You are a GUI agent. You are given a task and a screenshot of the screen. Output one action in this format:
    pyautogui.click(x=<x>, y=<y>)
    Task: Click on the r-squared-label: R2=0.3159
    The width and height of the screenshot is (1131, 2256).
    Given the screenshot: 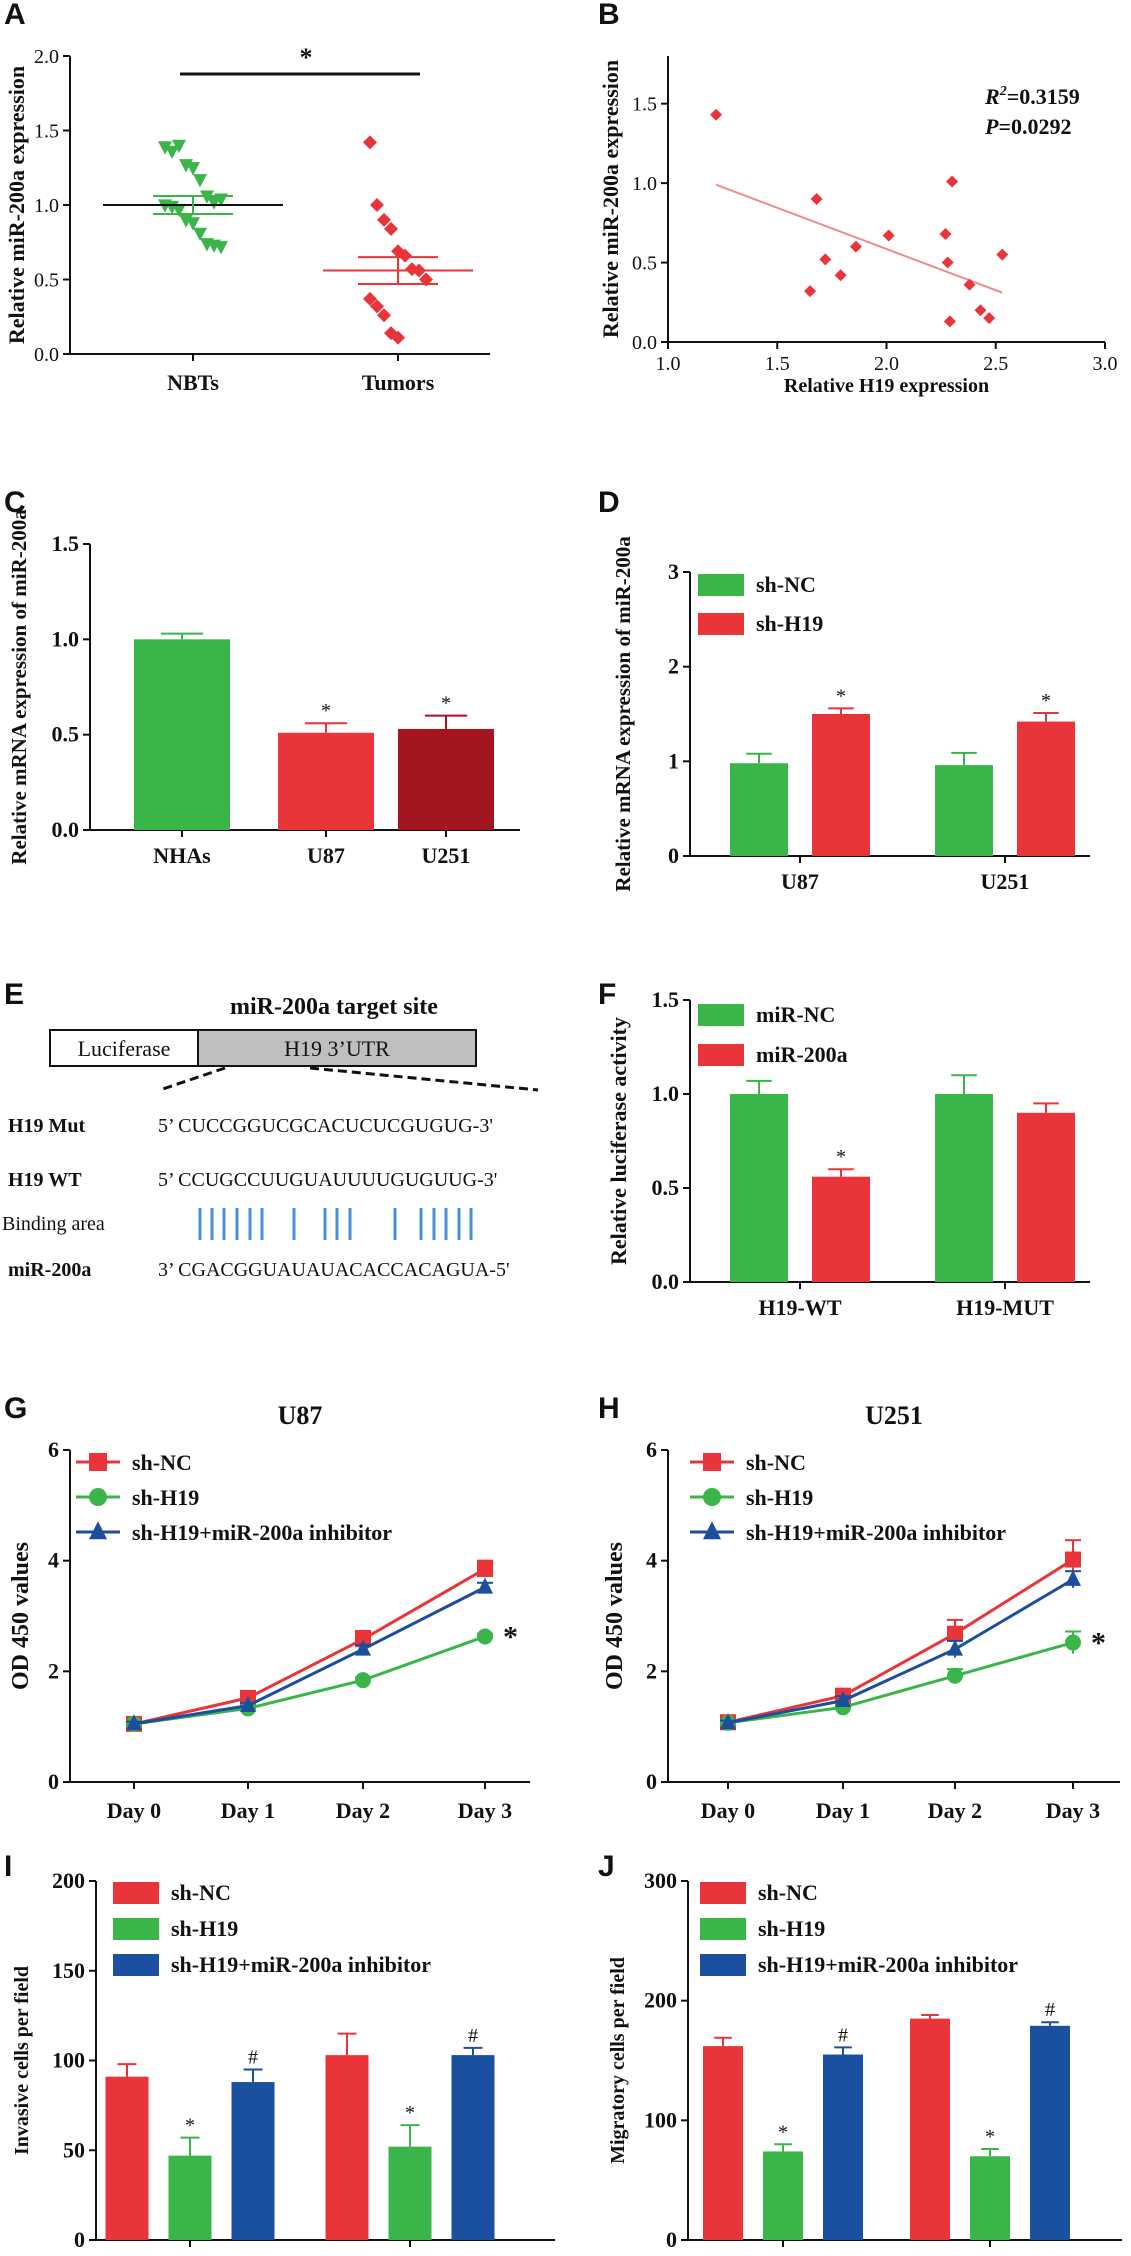 What is the action you would take?
    pyautogui.click(x=1032, y=96)
    